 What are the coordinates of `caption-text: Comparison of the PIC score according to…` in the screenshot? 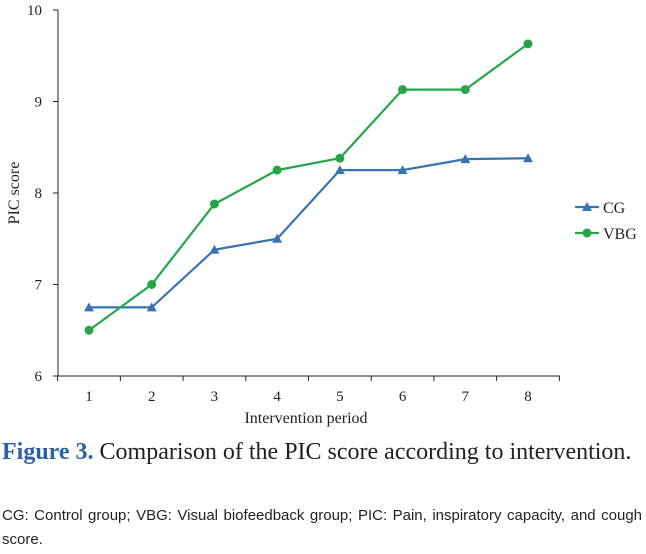 It's located at (362, 452).